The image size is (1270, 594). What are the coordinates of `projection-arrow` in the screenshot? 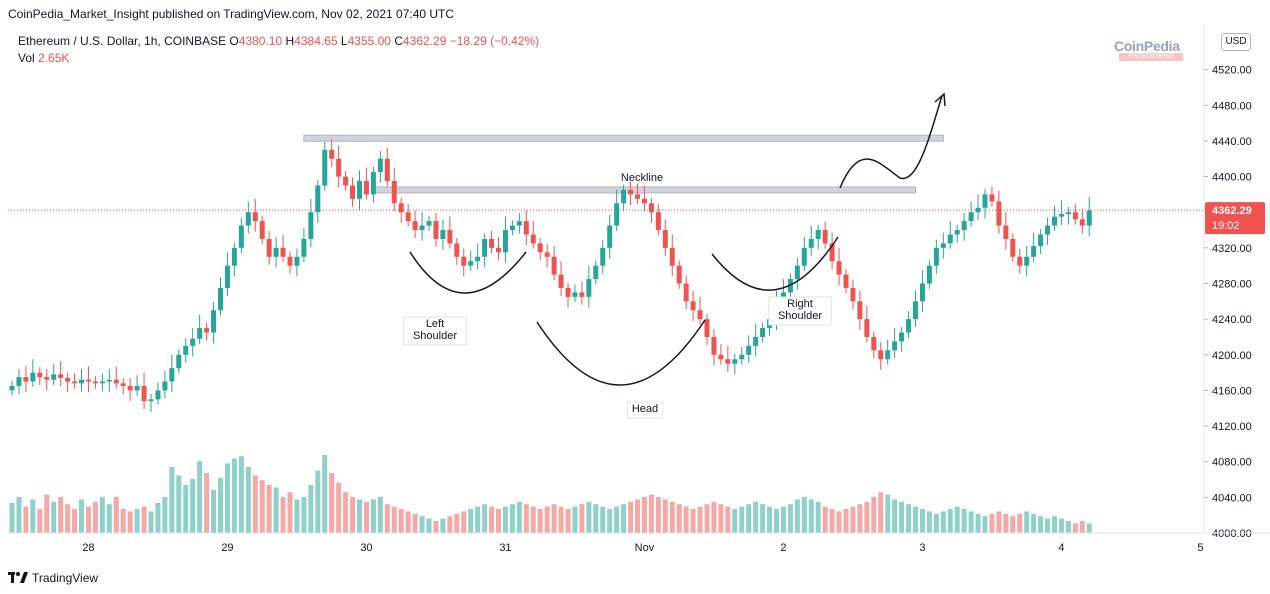 It's located at (891, 142).